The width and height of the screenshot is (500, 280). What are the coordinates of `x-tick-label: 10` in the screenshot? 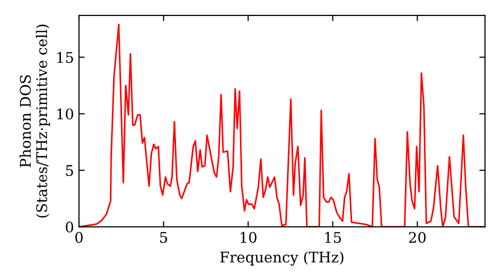 It's located at (248, 237).